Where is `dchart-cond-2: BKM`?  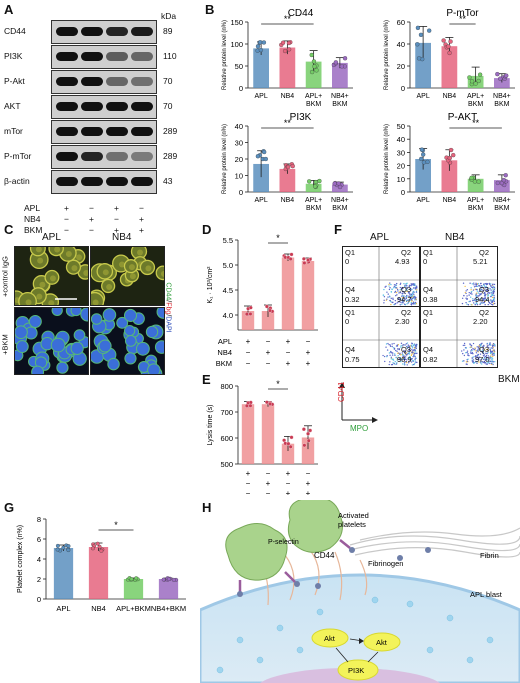
dchart-cond-2: BKM is located at coordinates (224, 363).